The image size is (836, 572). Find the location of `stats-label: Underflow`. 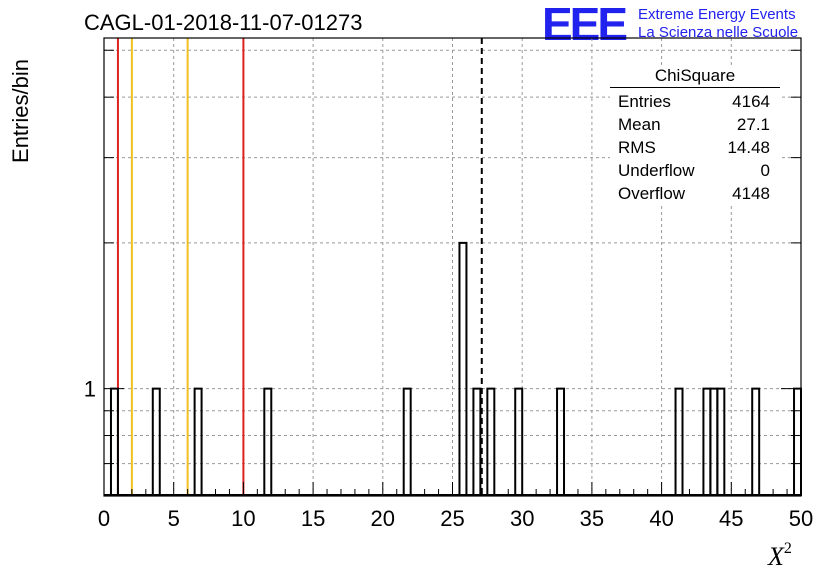

stats-label: Underflow is located at coordinates (656, 170).